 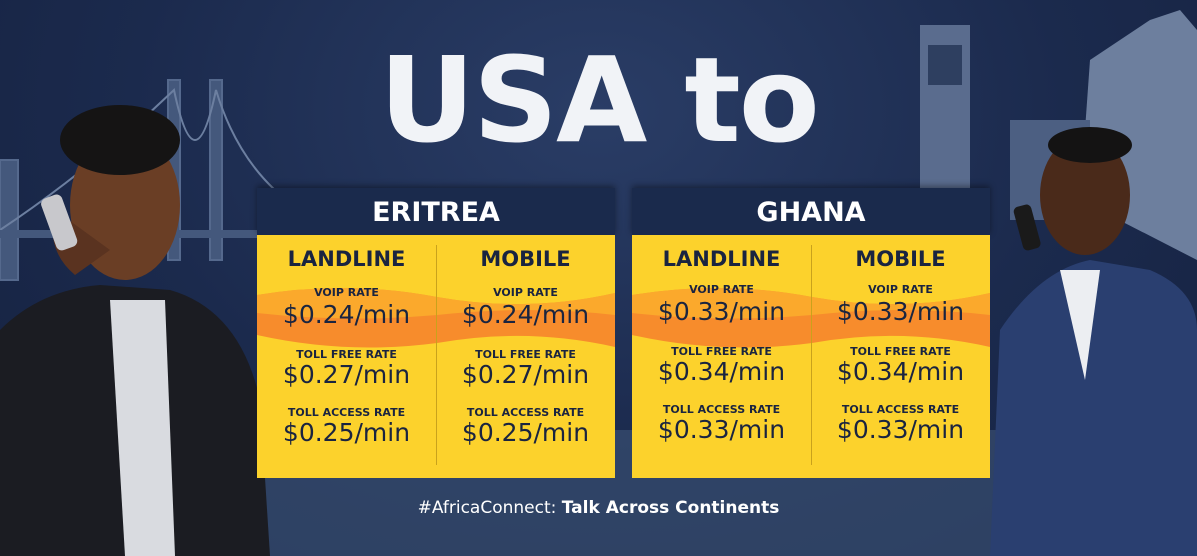 I want to click on footer: #AfricaConnect: Talk Across Continents, so click(x=598, y=508).